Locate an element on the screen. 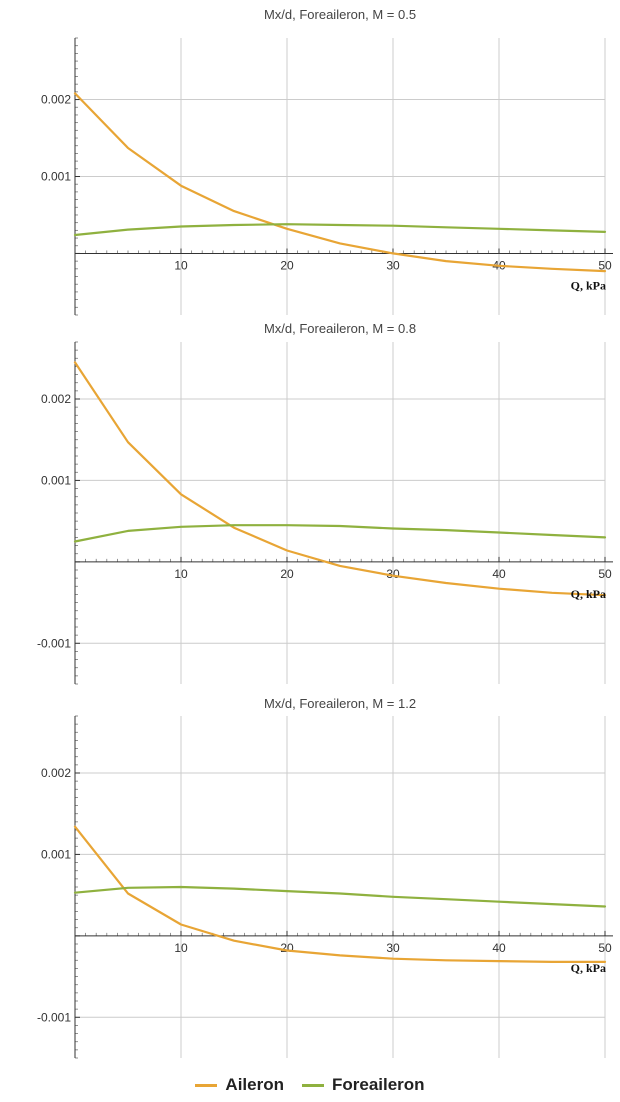 Image resolution: width=620 pixels, height=1102 pixels. chart-title: Mx/d, Foreaileron, M = 0.8 is located at coordinates (340, 328).